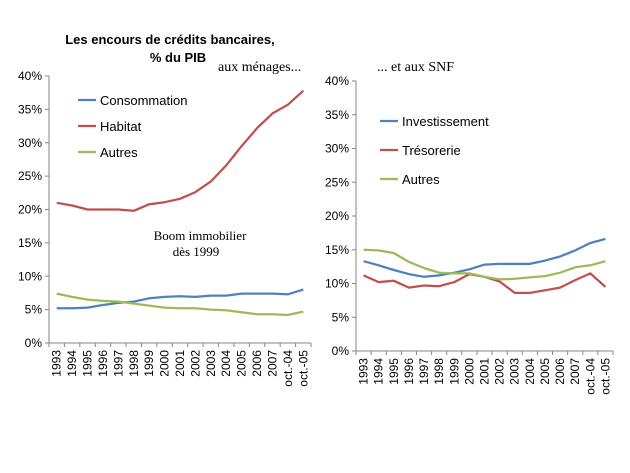 The width and height of the screenshot is (630, 473). Describe the element at coordinates (180, 299) in the screenshot. I see `series-line-consommation` at that location.